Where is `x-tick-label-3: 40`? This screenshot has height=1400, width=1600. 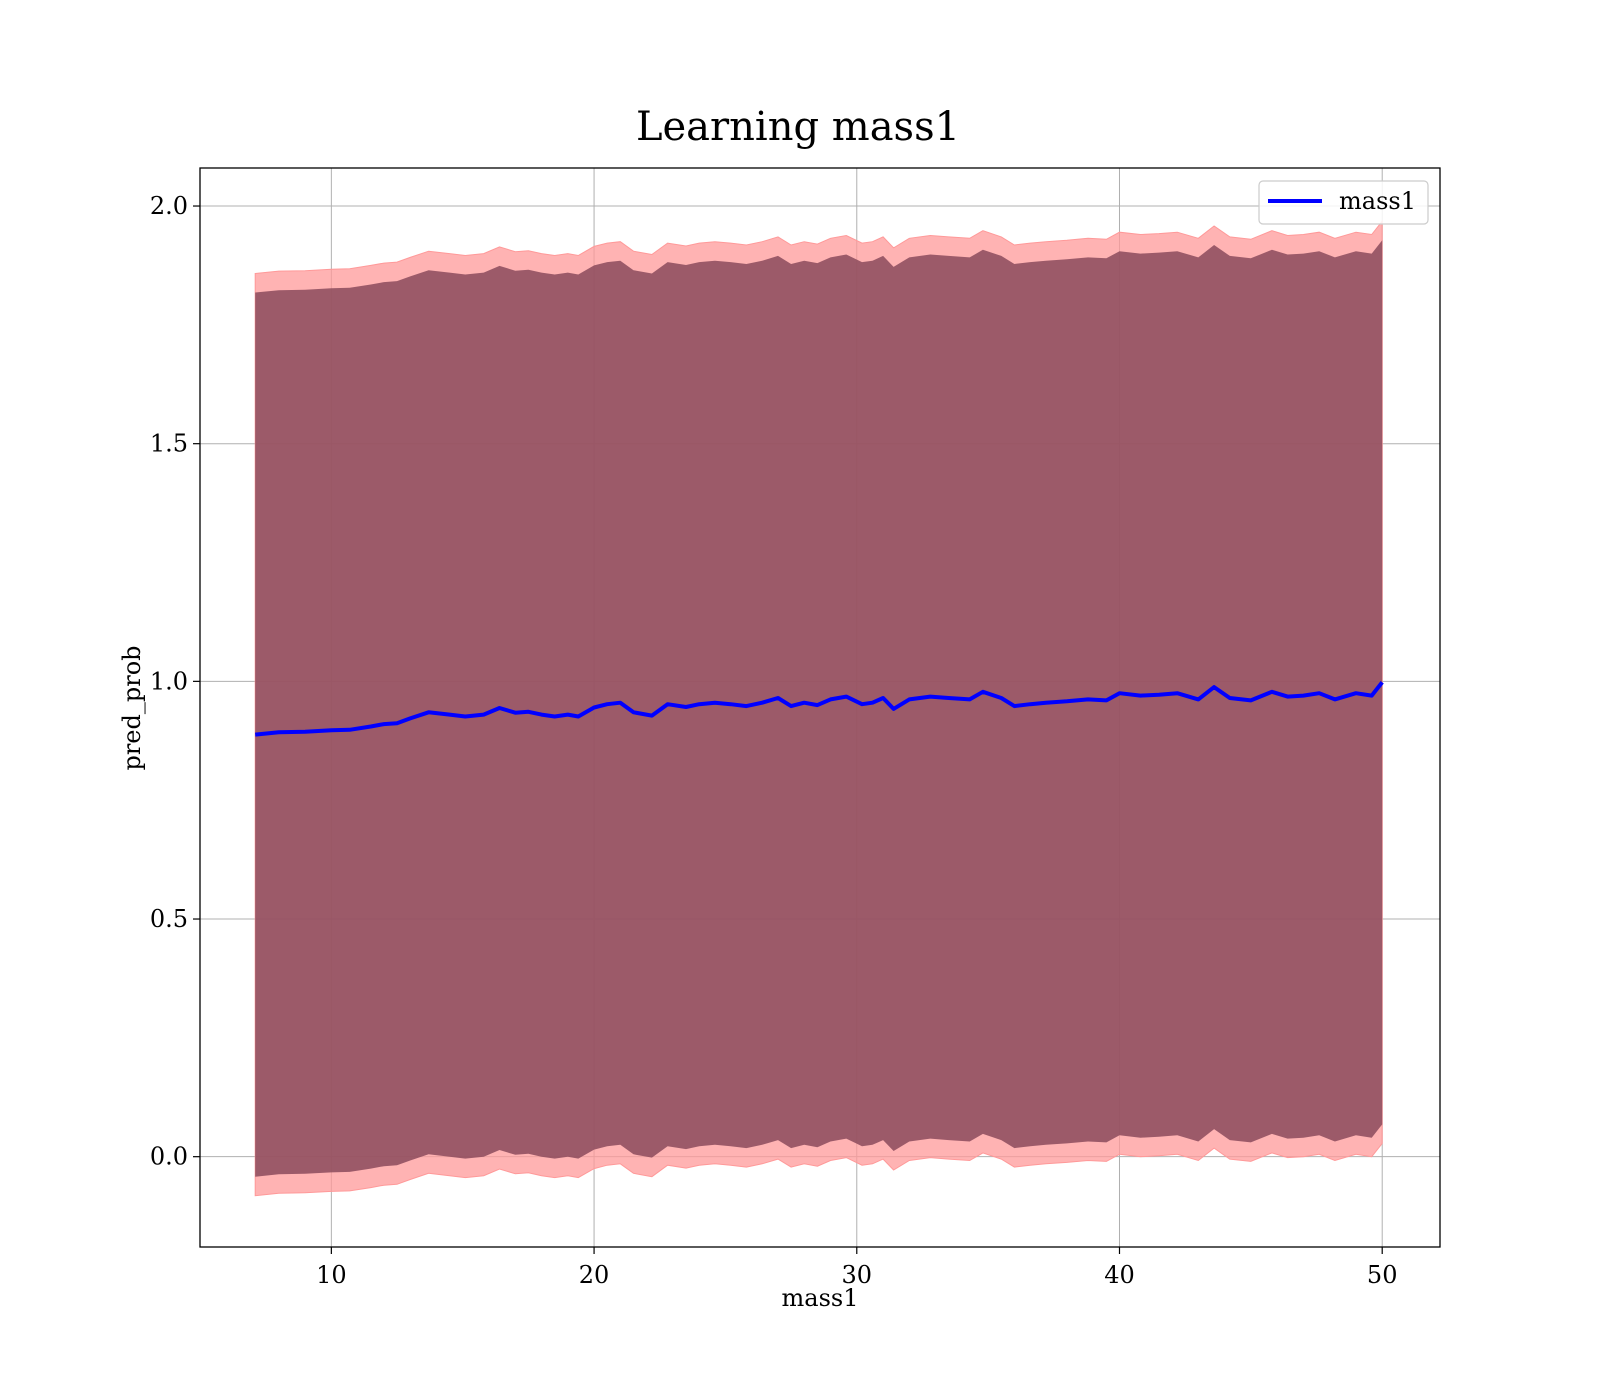 x-tick-label-3: 40 is located at coordinates (1119, 1275).